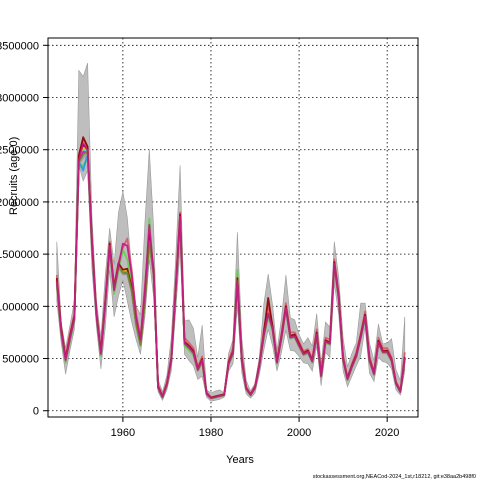  Describe the element at coordinates (20, 360) in the screenshot. I see `y-tick-label: 500000` at that location.